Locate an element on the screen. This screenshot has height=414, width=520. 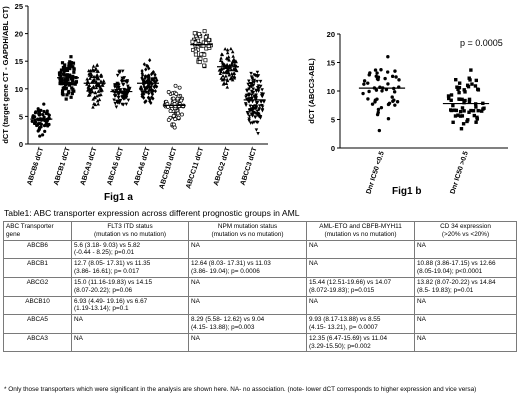
cell-cd34: NA is located at coordinates (465, 305).